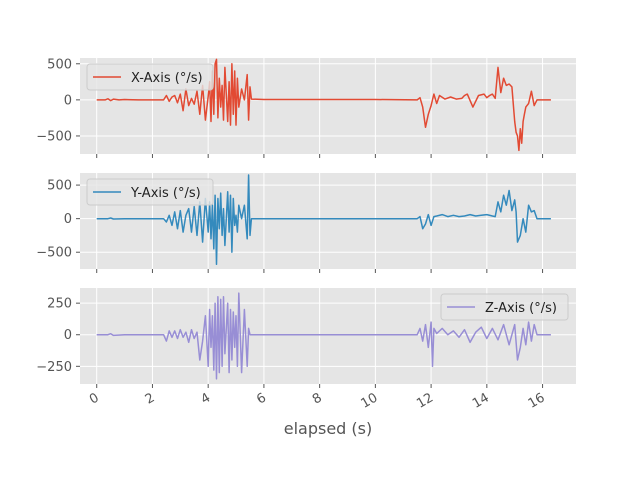 This screenshot has width=640, height=480. Describe the element at coordinates (206, 398) in the screenshot. I see `x-tick-label: 4` at that location.